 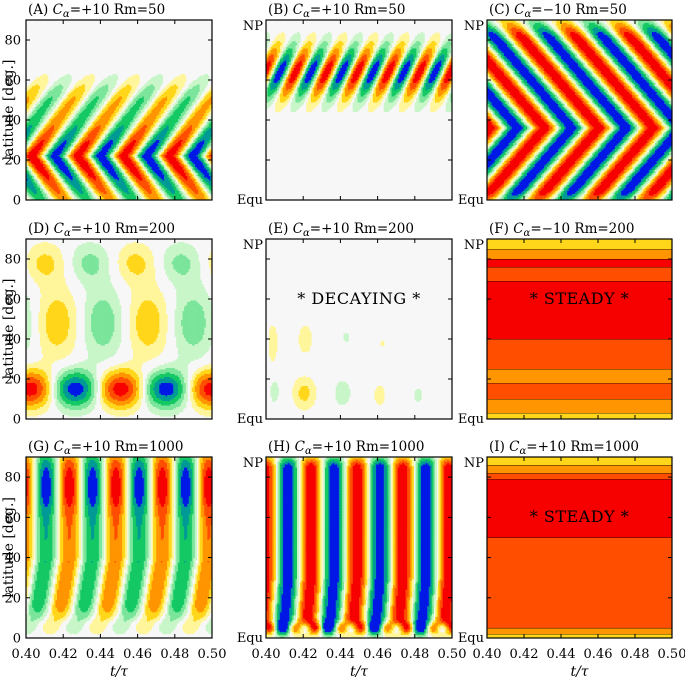 I want to click on panel-annotation: * DECAYING *, so click(x=359, y=298).